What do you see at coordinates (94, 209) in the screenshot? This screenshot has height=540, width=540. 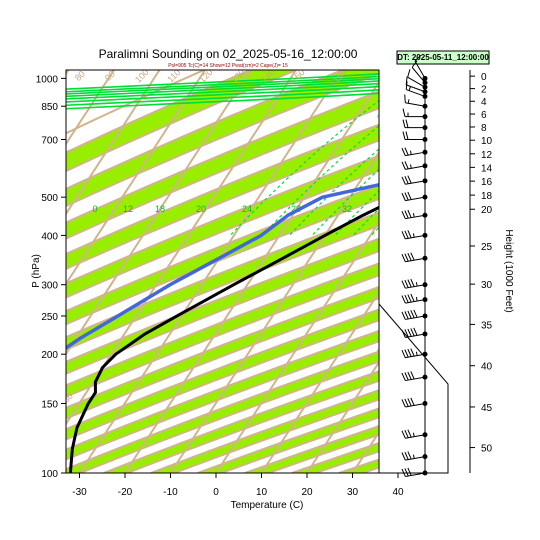 I see `isotherm-label: 0` at bounding box center [94, 209].